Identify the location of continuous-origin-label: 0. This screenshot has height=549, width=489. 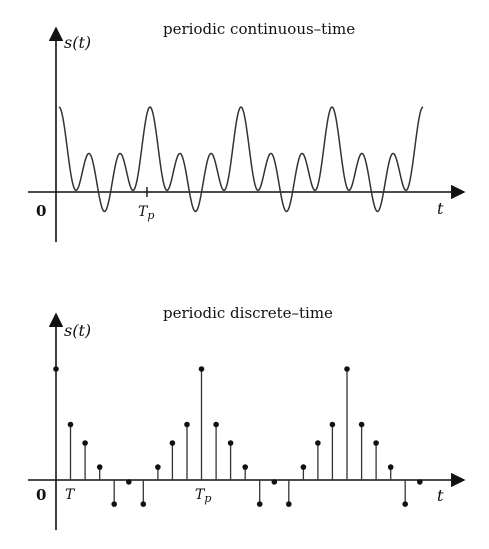
(41, 211).